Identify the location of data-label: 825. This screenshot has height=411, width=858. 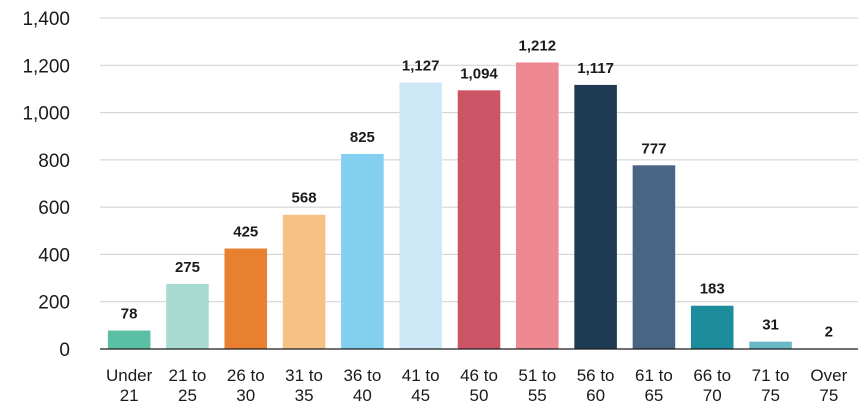
(362, 137).